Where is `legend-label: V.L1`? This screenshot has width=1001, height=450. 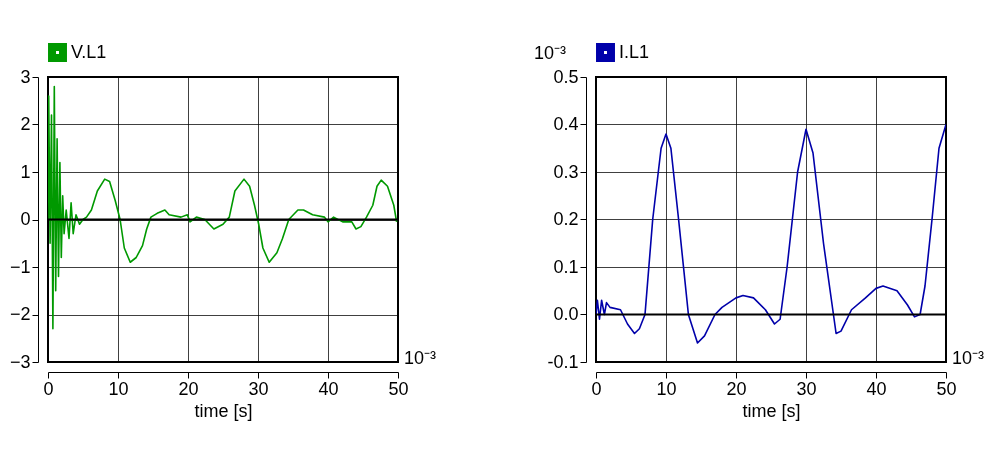 legend-label: V.L1 is located at coordinates (89, 51).